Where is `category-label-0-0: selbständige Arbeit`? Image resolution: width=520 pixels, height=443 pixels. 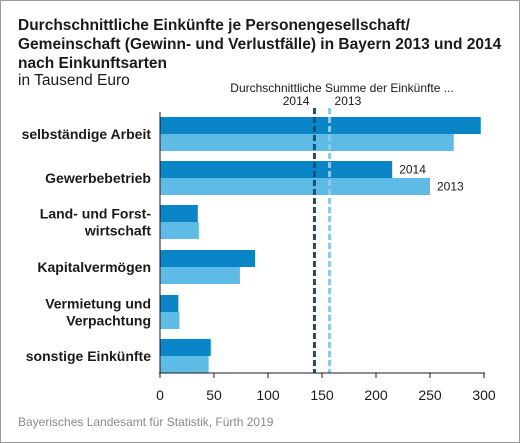
category-label-0-0: selbständige Arbeit is located at coordinates (87, 134).